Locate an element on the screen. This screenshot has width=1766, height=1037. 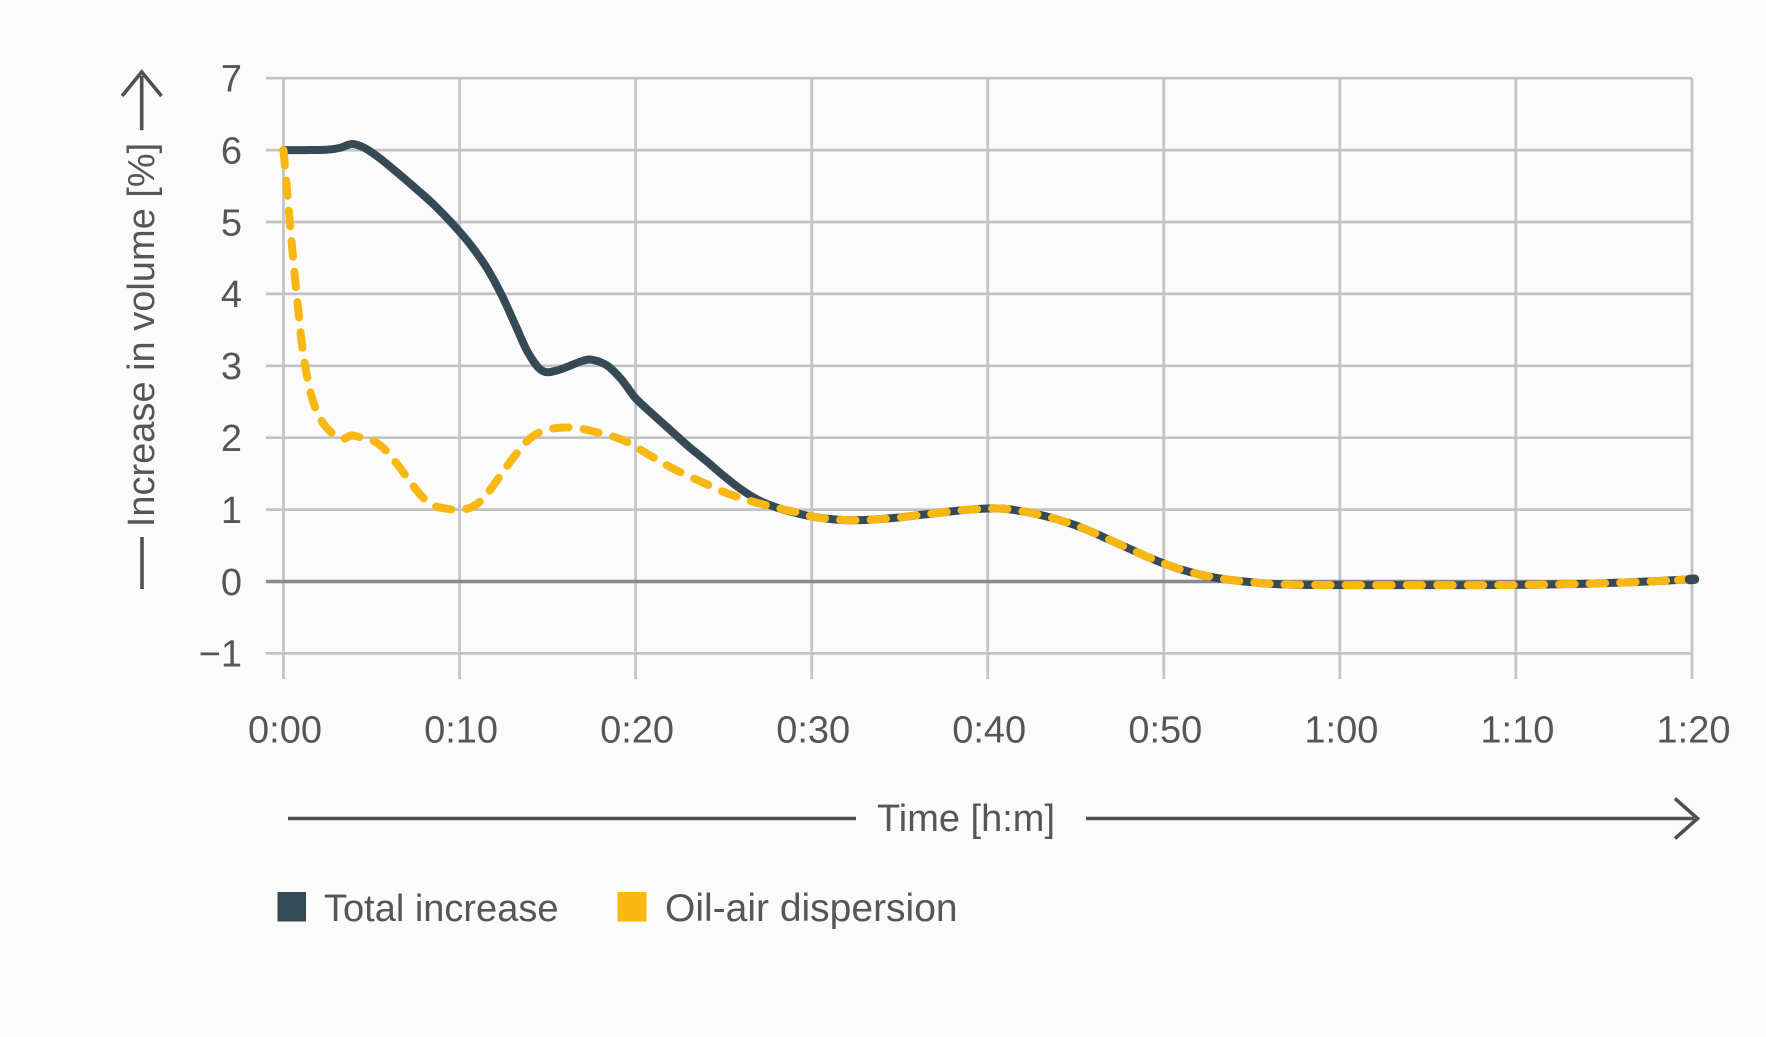
svg-text: Oil-air dispersion is located at coordinates (811, 908).